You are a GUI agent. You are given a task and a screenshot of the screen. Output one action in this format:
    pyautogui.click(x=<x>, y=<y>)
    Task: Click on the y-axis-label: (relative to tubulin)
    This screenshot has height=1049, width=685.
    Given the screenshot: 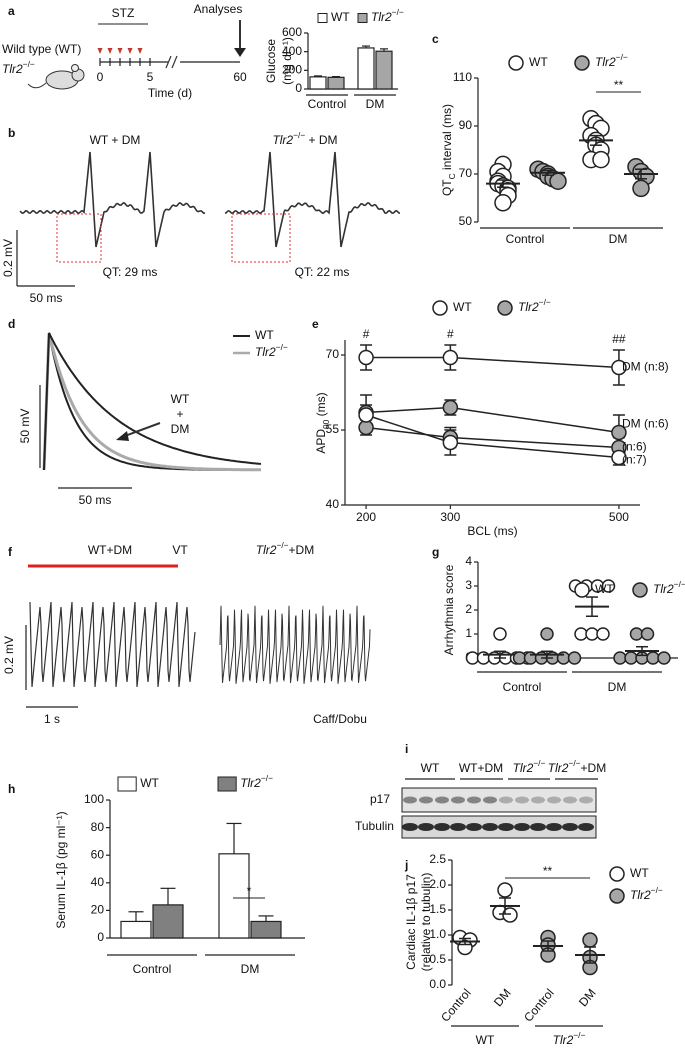 What is the action you would take?
    pyautogui.click(x=426, y=922)
    